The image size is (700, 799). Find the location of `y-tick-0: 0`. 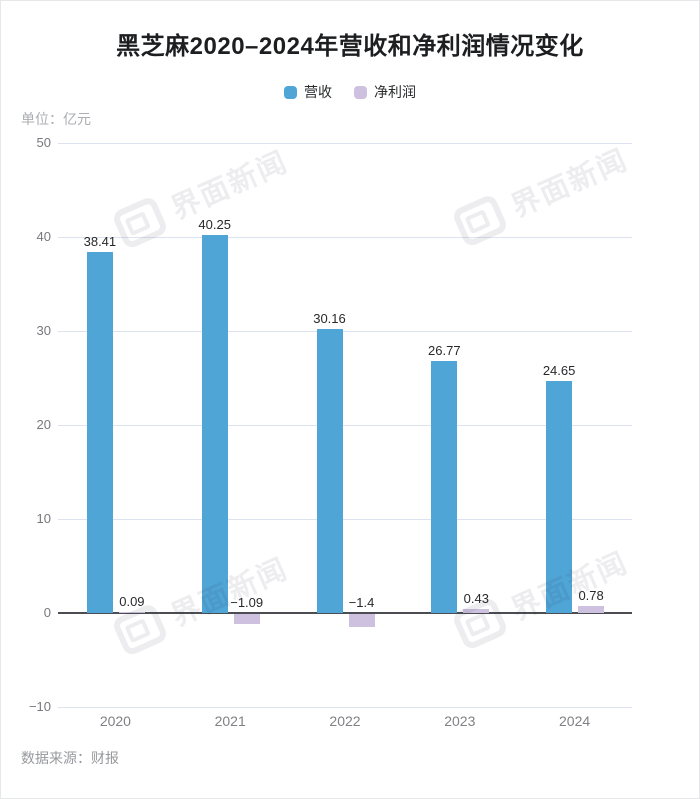

y-tick-0: 0 is located at coordinates (47, 612).